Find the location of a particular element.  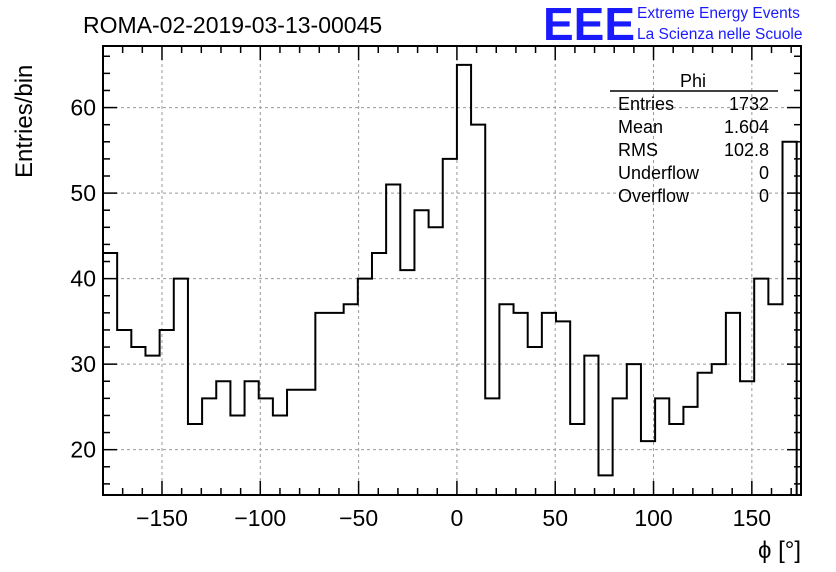

y-tick-label: 30 is located at coordinates (83, 364).